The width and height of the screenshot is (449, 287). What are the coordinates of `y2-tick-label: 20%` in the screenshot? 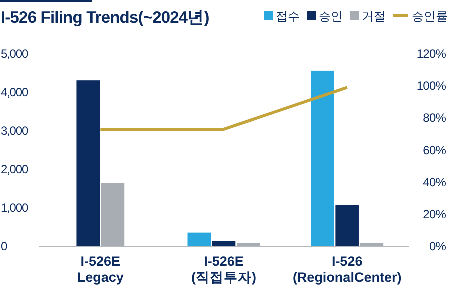 It's located at (435, 215).